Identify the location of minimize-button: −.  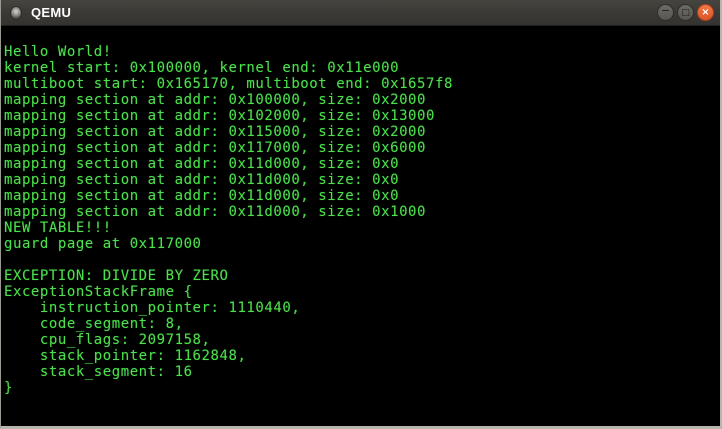
(665, 12).